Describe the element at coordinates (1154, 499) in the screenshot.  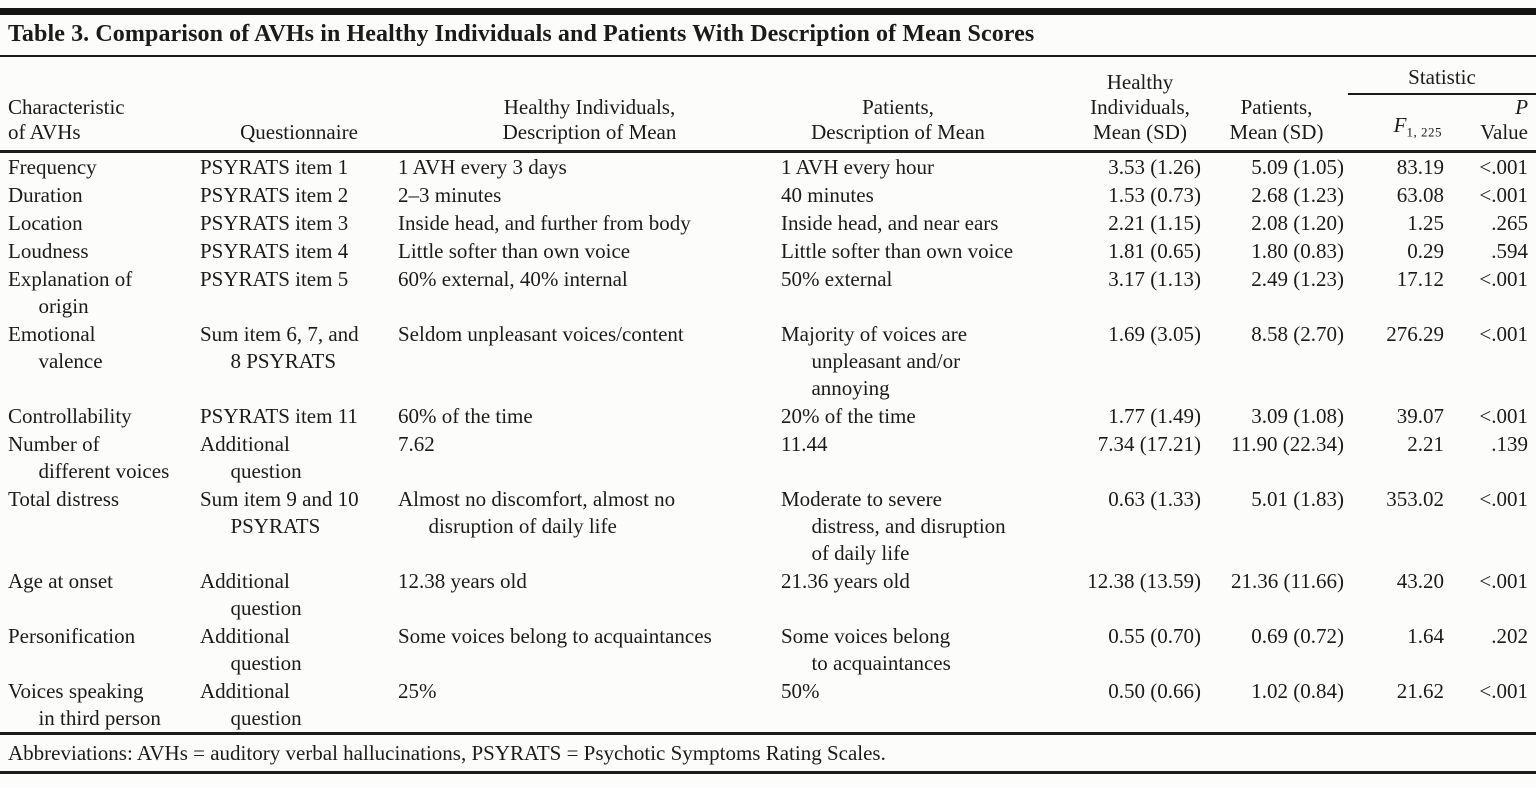
I see `cell-healthy-mean: 0.63 (1.33)` at that location.